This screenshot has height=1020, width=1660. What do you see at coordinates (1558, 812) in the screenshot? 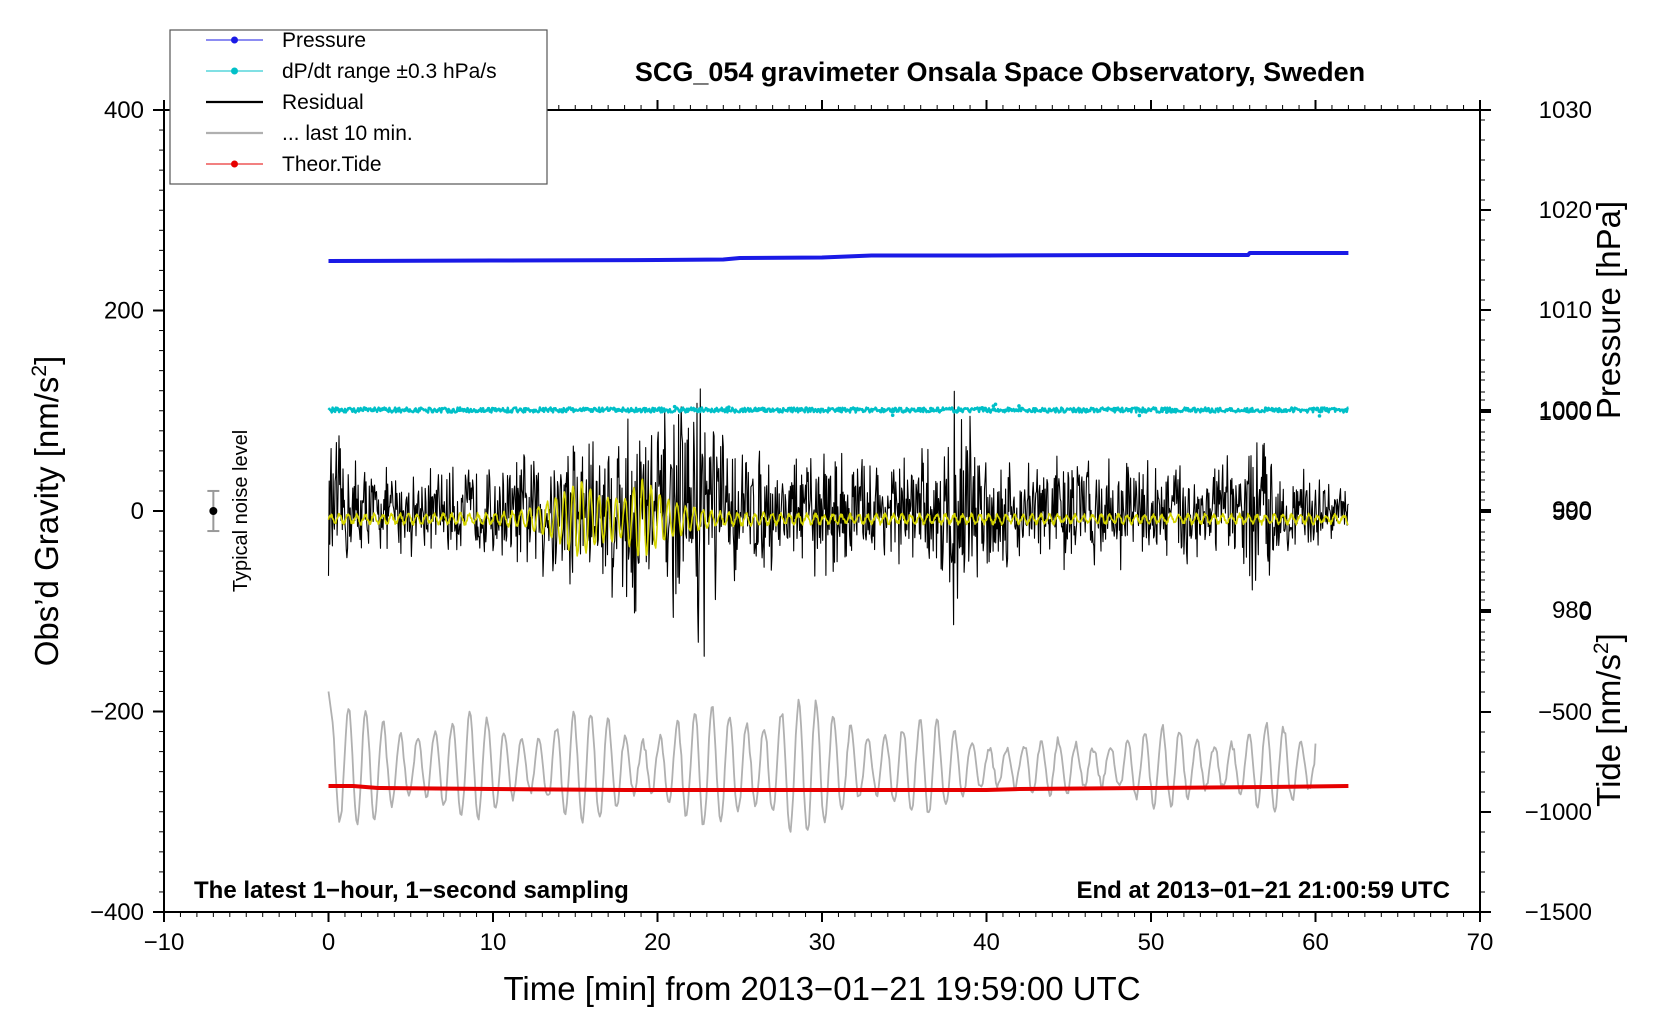
I see `tide-tick-label: −1000` at bounding box center [1558, 812].